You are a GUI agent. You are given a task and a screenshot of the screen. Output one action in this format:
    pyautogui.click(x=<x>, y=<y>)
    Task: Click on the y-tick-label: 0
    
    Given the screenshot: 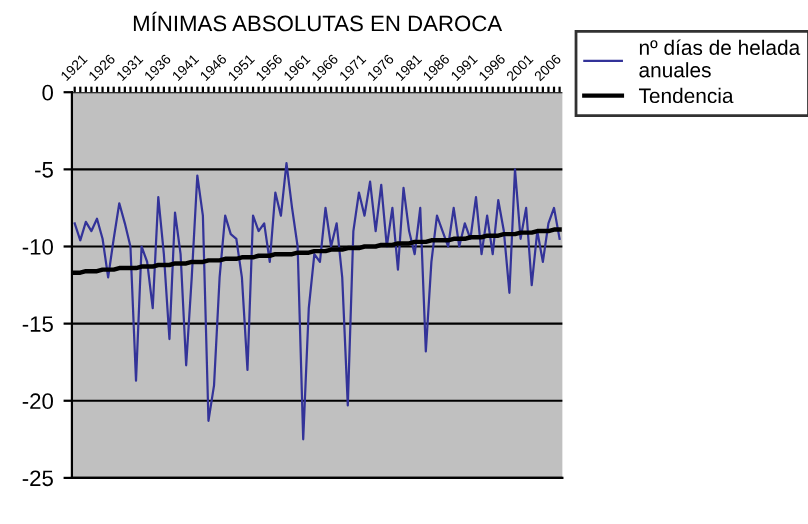 What is the action you would take?
    pyautogui.click(x=47, y=92)
    